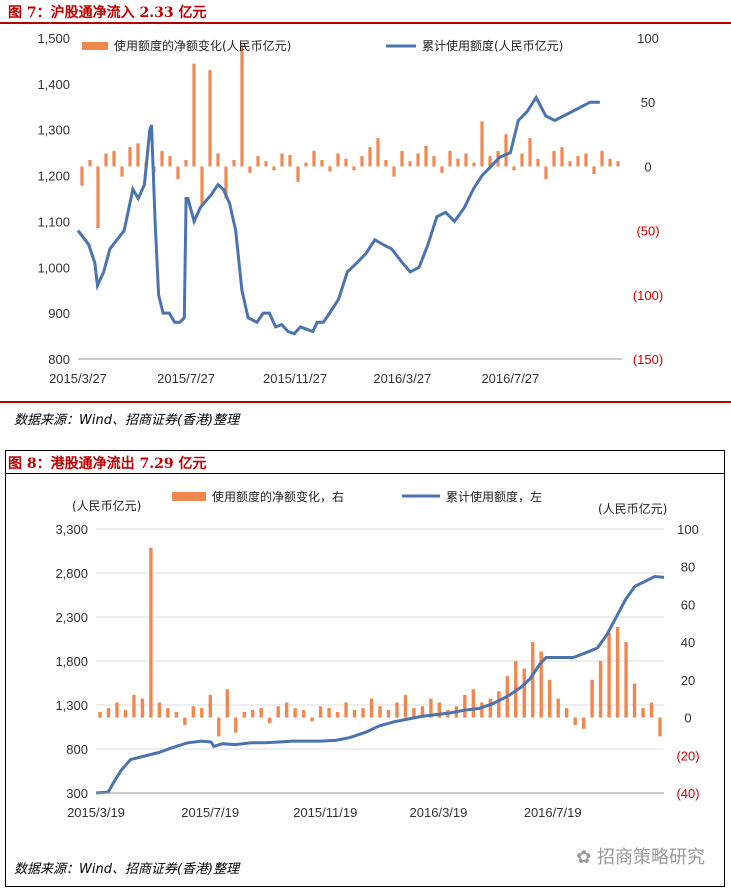 This screenshot has width=731, height=891. Describe the element at coordinates (365, 402) in the screenshot. I see `figure-1-bottom-rule` at that location.